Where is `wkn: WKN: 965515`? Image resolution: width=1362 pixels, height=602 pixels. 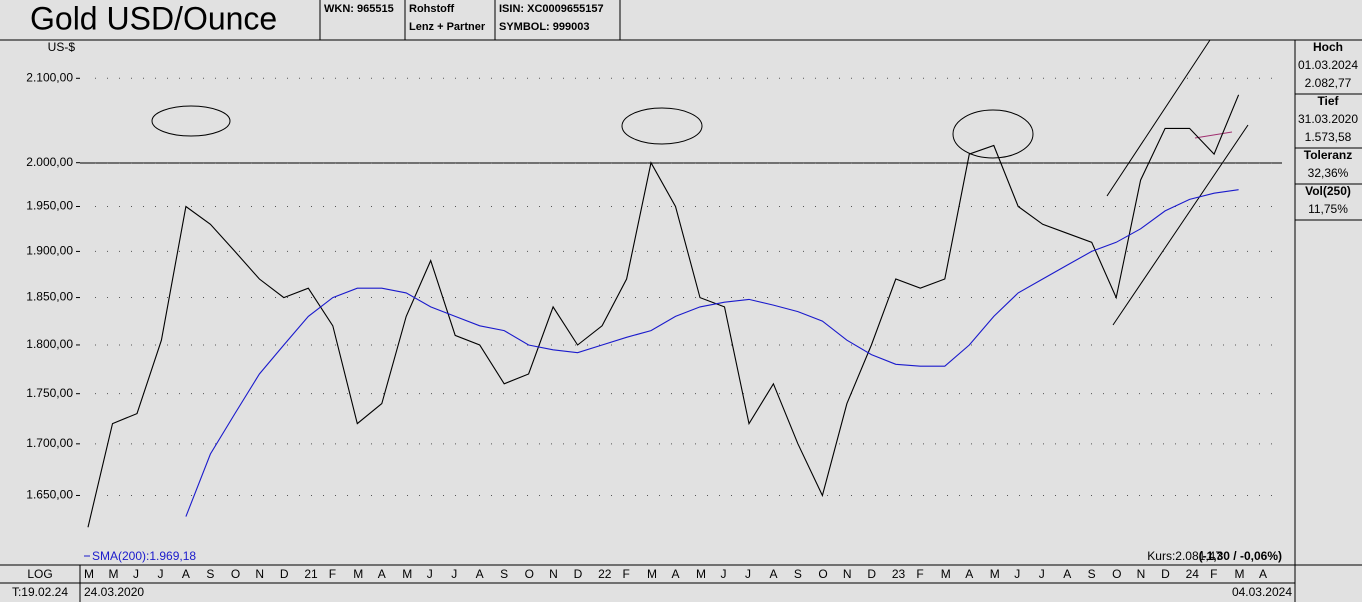 wkn: WKN: 965515 is located at coordinates (359, 9).